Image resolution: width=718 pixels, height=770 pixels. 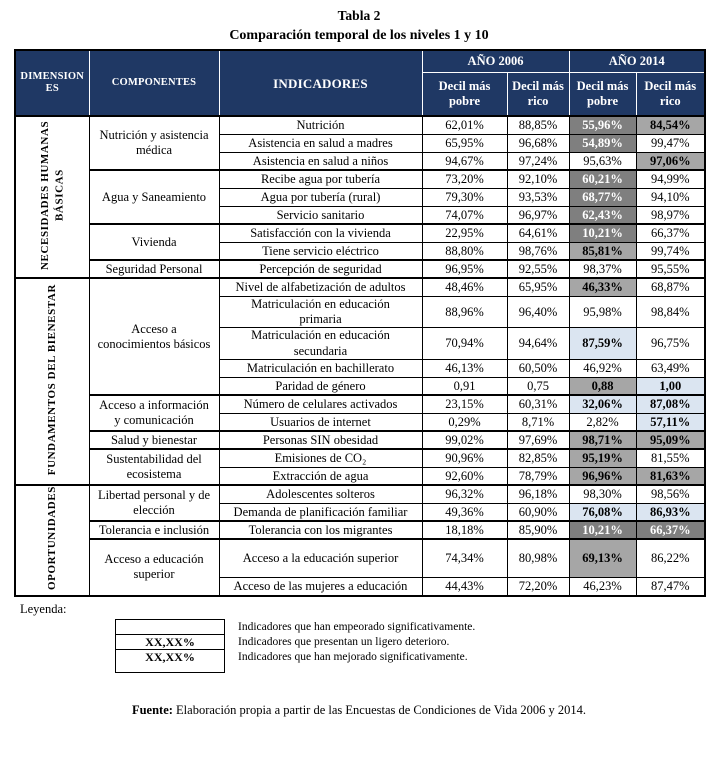 What do you see at coordinates (320, 422) in the screenshot?
I see `indicator-cell: Usuarios de internet` at bounding box center [320, 422].